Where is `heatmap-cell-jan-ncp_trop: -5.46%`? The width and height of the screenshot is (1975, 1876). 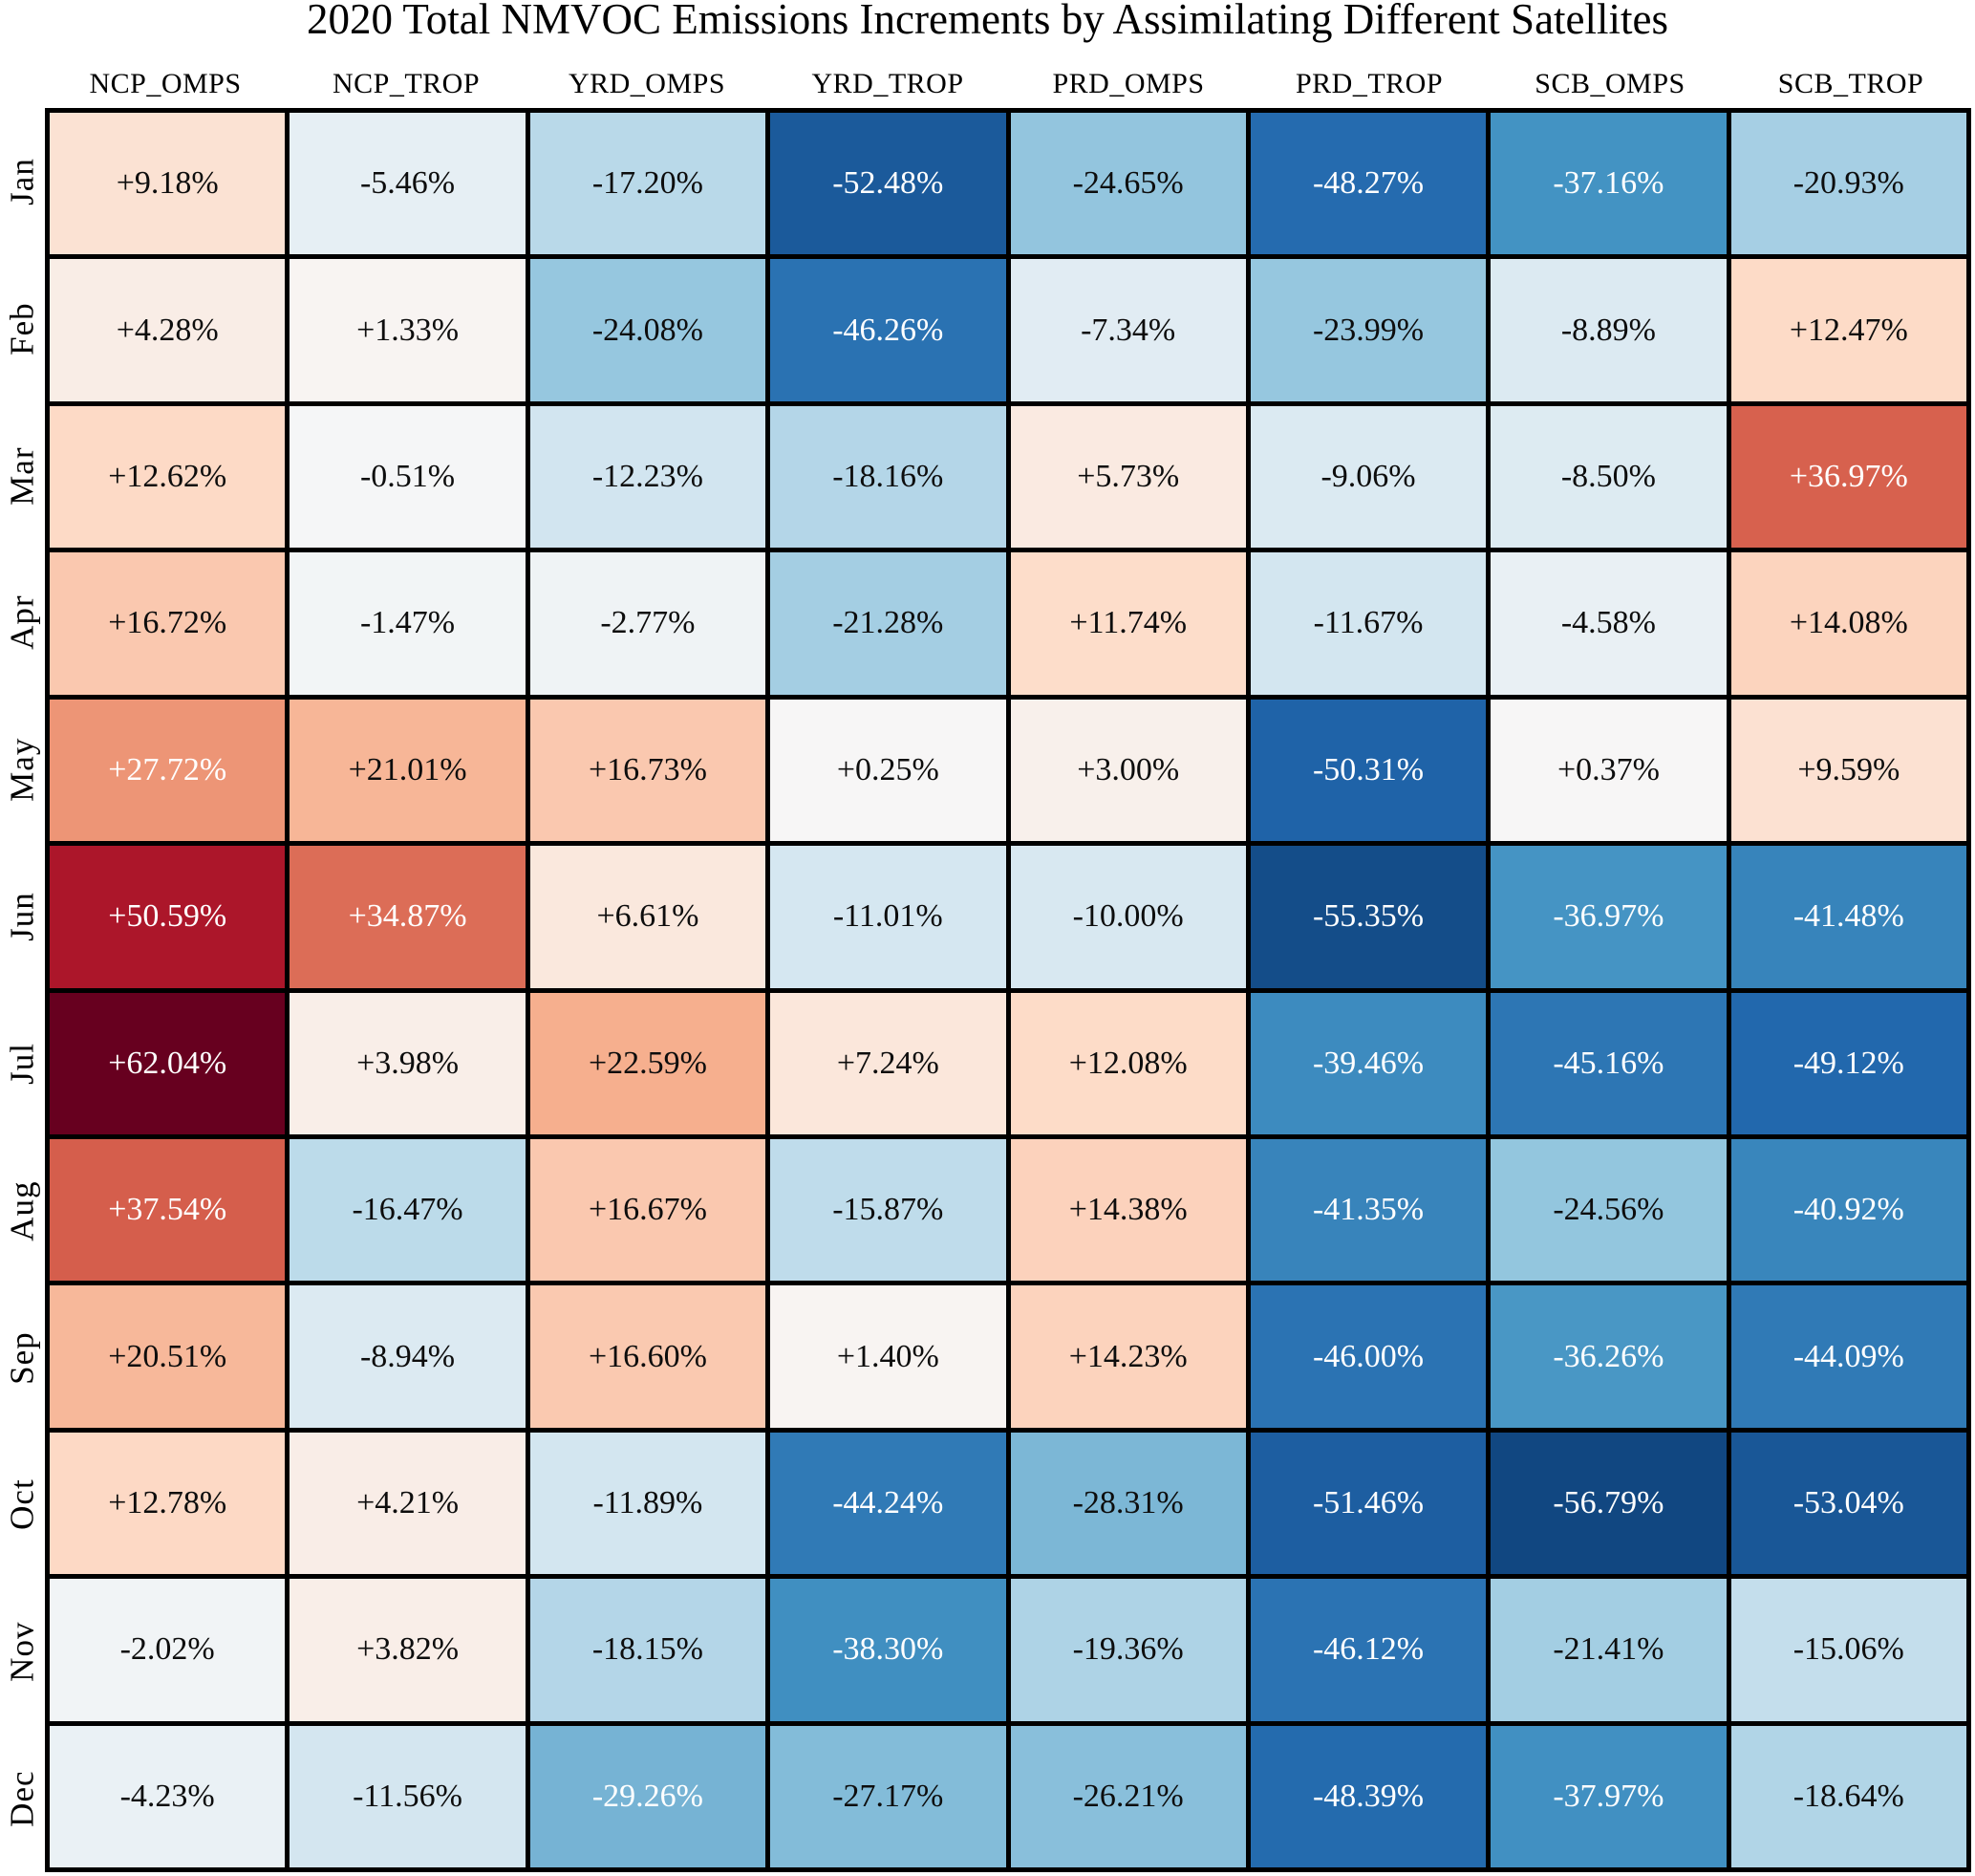
heatmap-cell-jan-ncp_trop: -5.46% is located at coordinates (408, 184).